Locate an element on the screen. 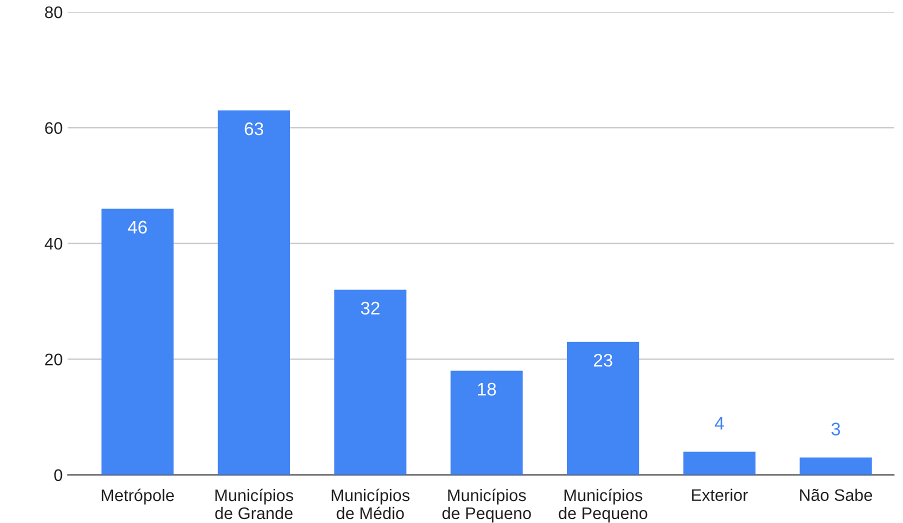 The width and height of the screenshot is (903, 523). data-label: 46 is located at coordinates (137, 227).